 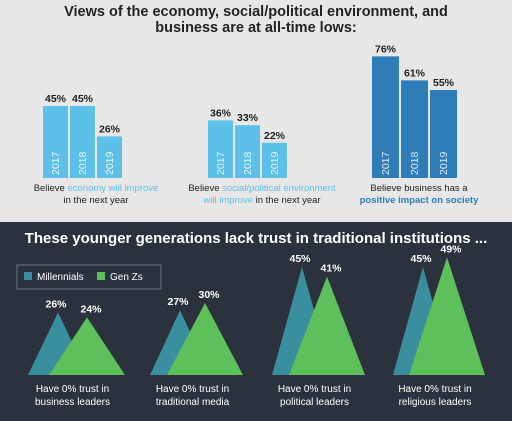 What do you see at coordinates (72, 402) in the screenshot?
I see `group-label-line-2: business leaders` at bounding box center [72, 402].